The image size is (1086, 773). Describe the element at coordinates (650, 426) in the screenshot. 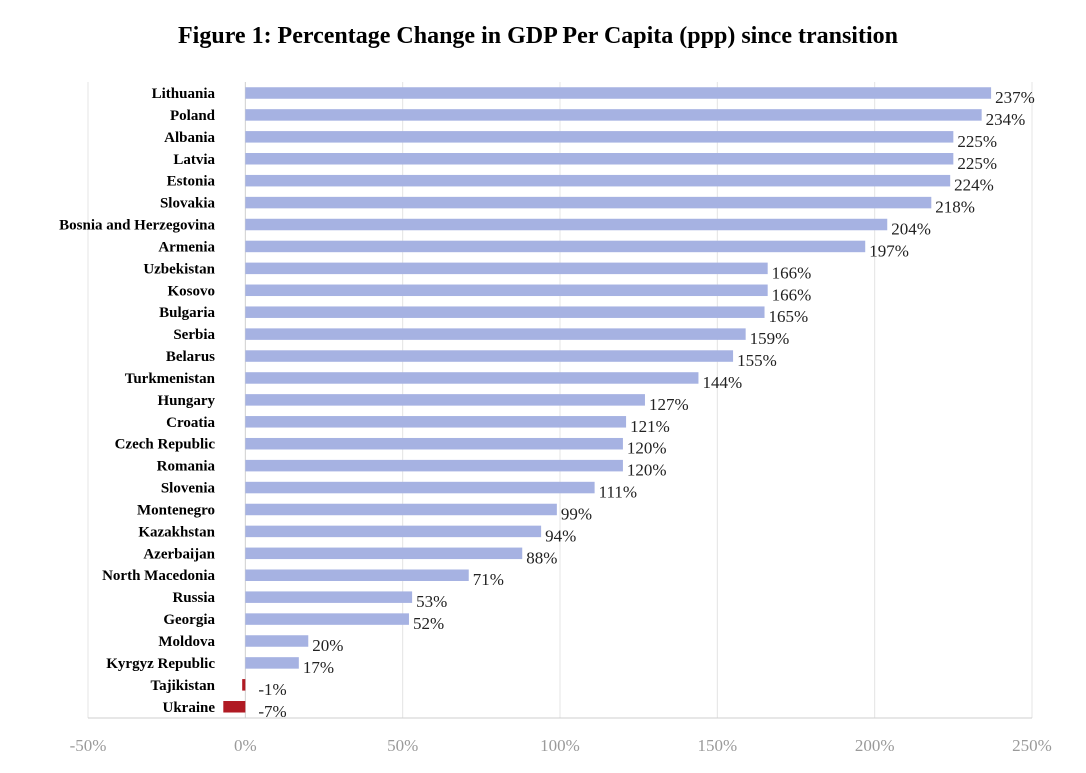

I see `value-label-15: 121%` at that location.